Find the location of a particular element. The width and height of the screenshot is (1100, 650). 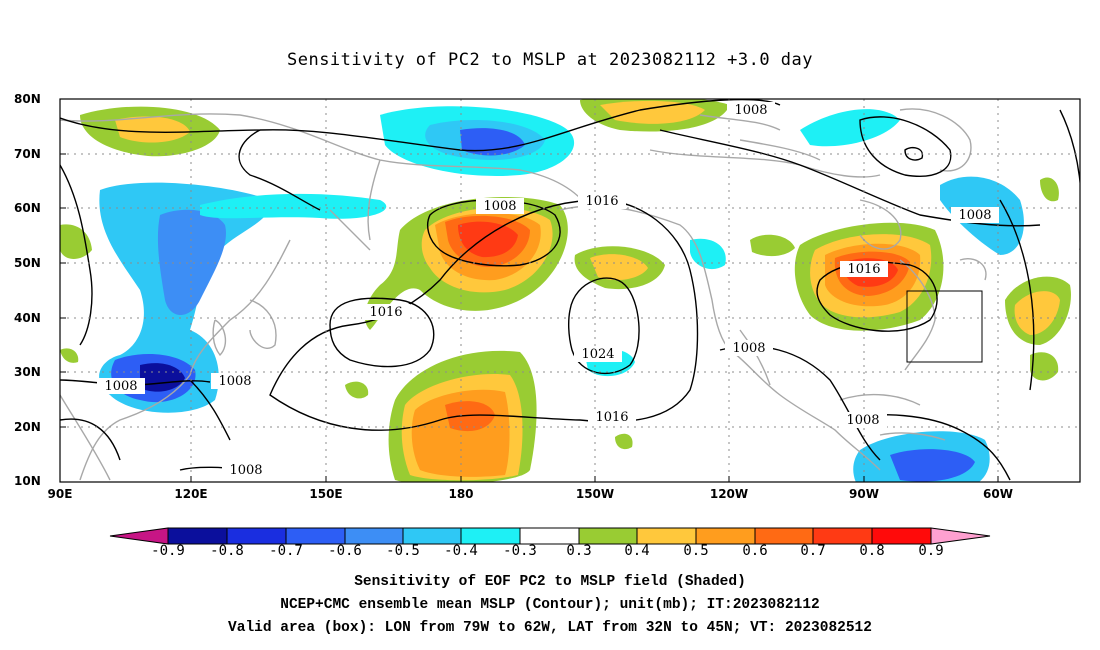

contour-label-1008-arctic: 1008 is located at coordinates (750, 110).